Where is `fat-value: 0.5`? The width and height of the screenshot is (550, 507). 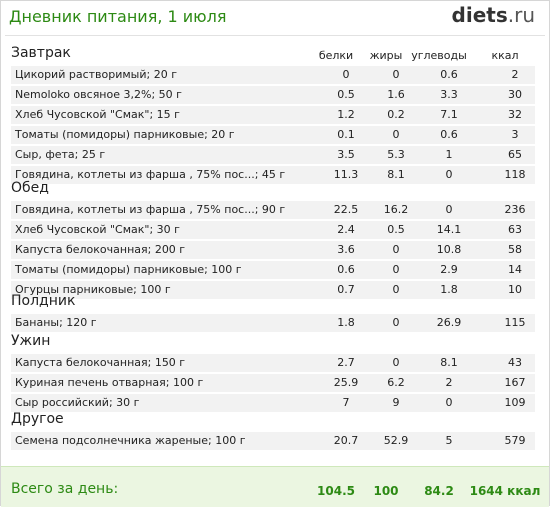
fat-value: 0.5 is located at coordinates (396, 229).